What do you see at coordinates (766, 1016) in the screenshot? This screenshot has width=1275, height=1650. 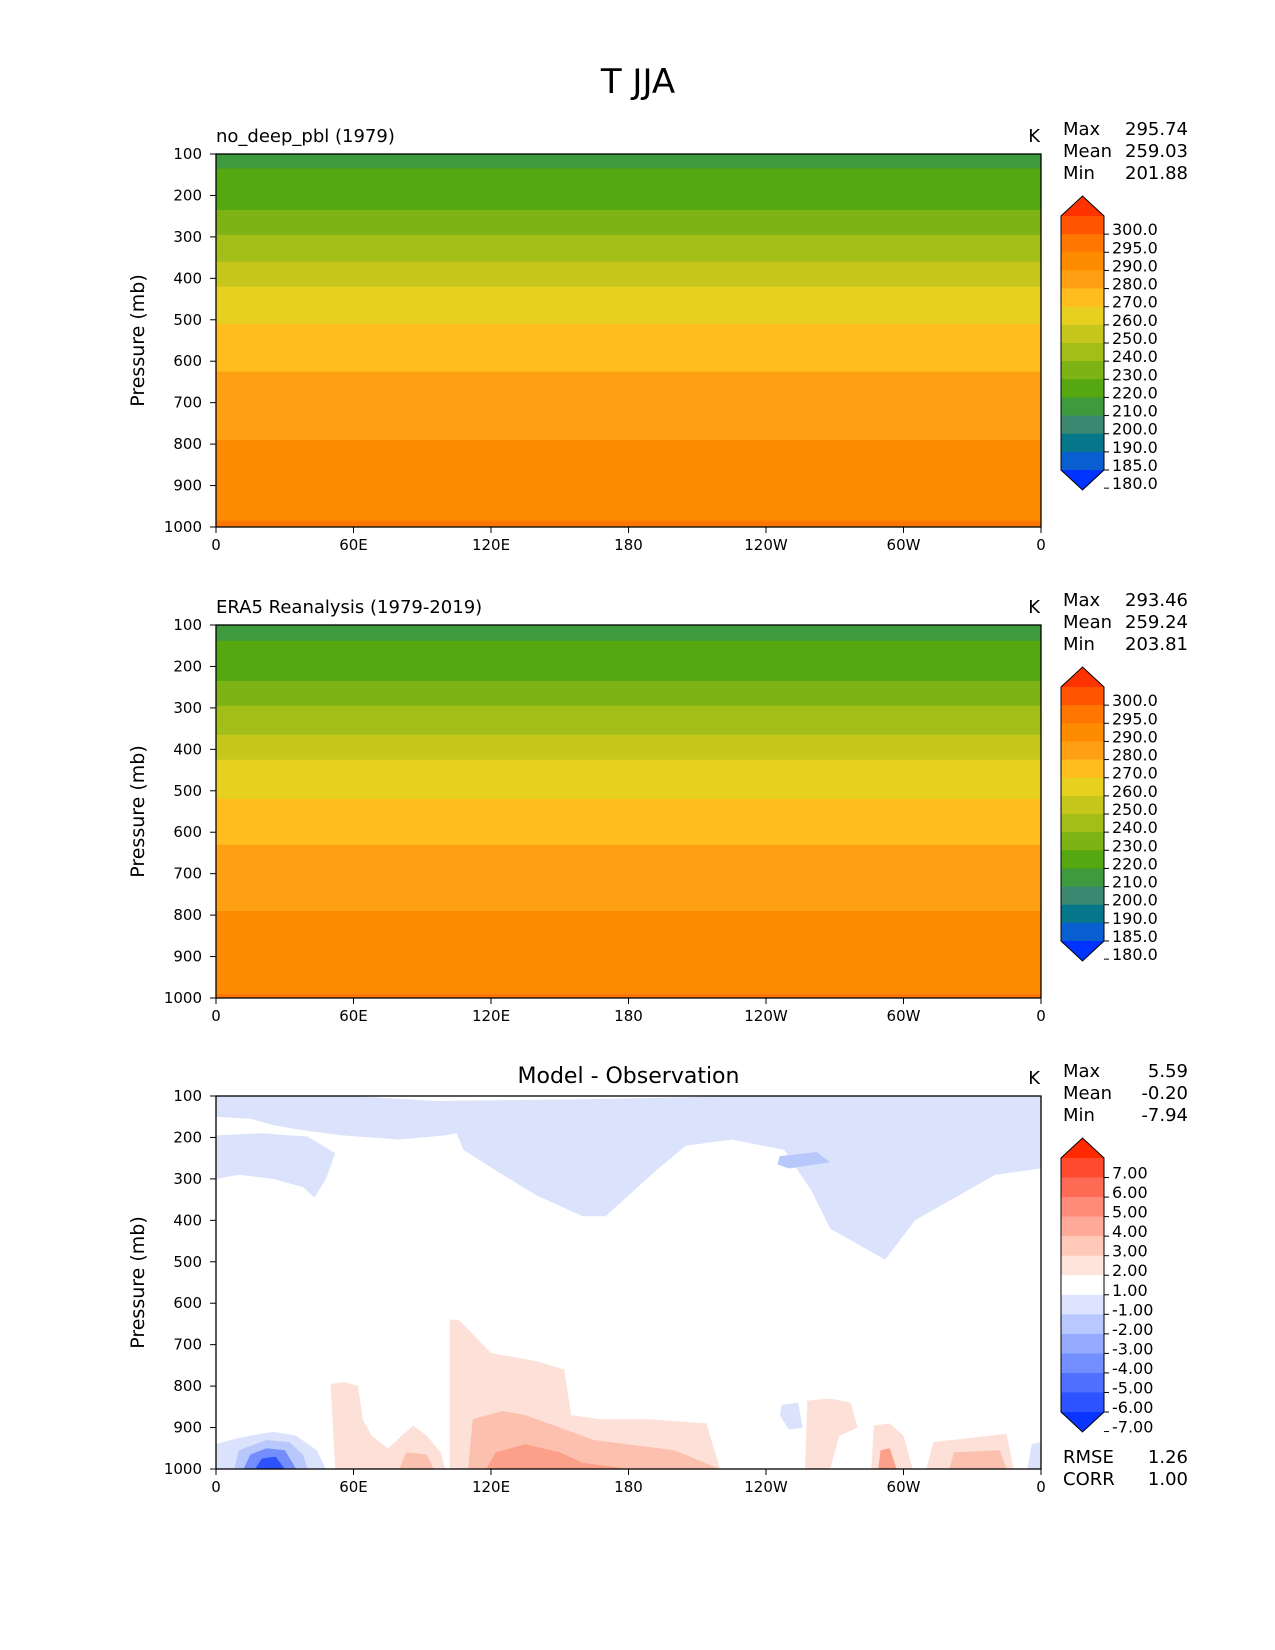 I see `x-tick-label: 120W` at bounding box center [766, 1016].